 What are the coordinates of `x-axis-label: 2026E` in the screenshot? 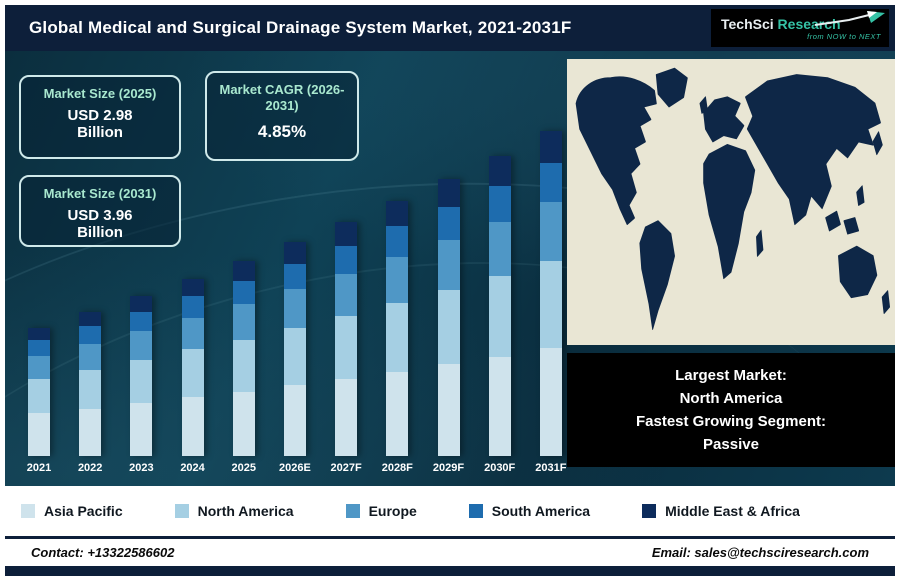 It's located at (295, 468).